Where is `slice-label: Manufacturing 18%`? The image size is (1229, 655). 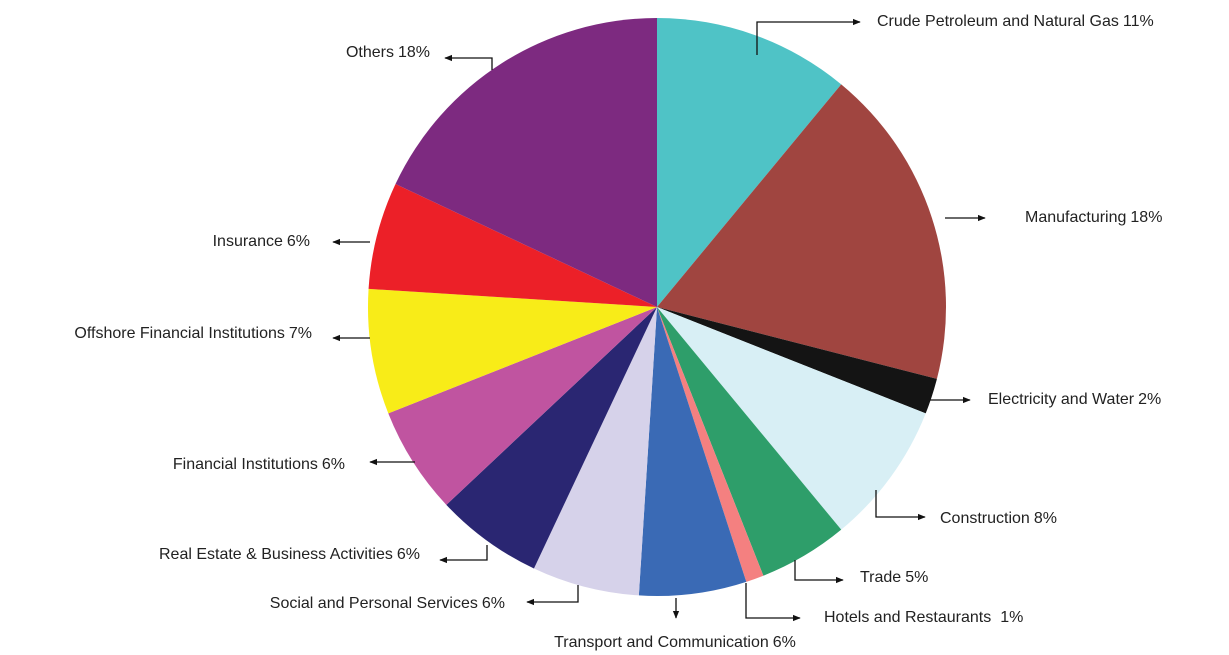
slice-label: Manufacturing 18% is located at coordinates (1093, 217).